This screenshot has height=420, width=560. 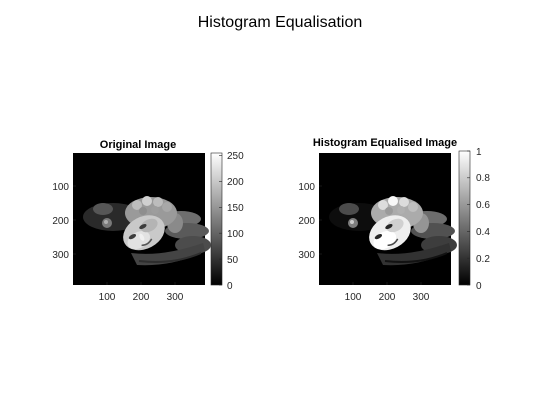 What do you see at coordinates (280, 22) in the screenshot?
I see `figure-suptitle: Histogram Equalisation` at bounding box center [280, 22].